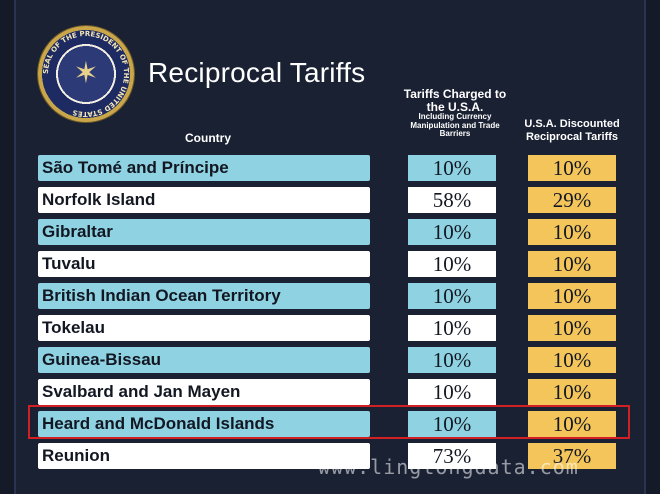 Image resolution: width=660 pixels, height=494 pixels. I want to click on page-title: Reciprocal Tariffs, so click(257, 72).